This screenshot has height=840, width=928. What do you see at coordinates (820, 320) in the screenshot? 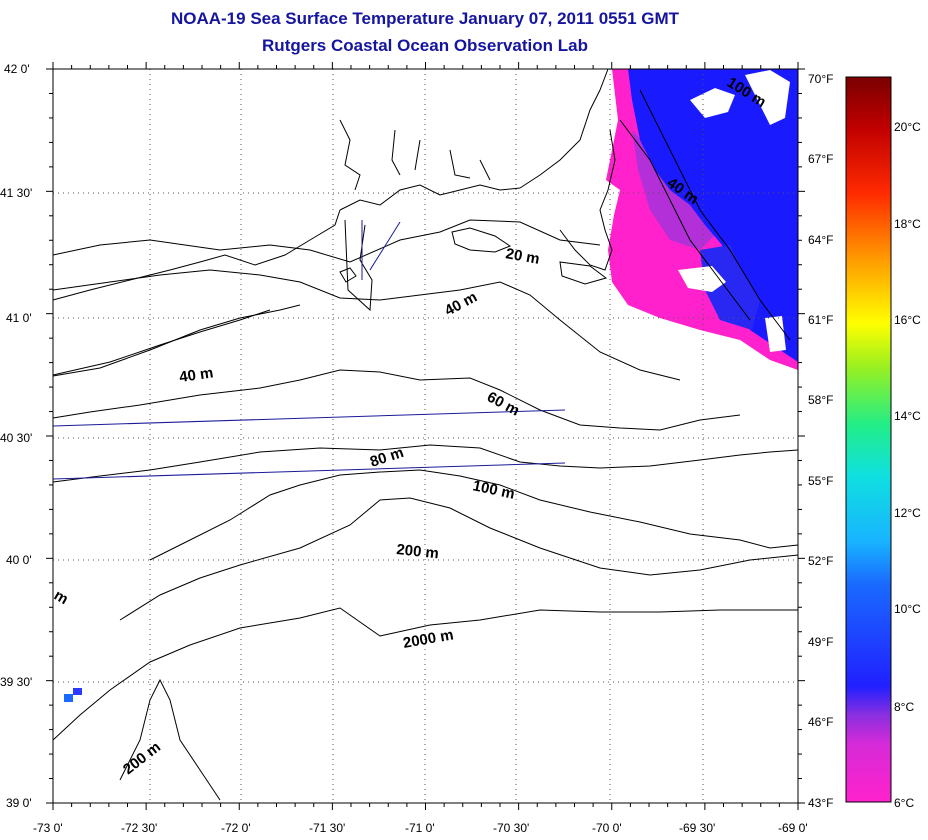
I see `colorbar-f-label: 61°F` at bounding box center [820, 320].